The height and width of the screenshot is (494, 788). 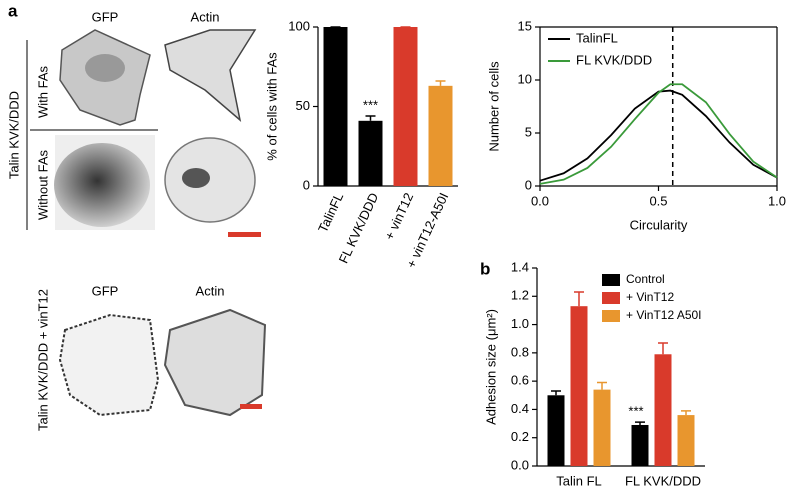 I want to click on y-tick-label: 1.4, so click(x=520, y=266).